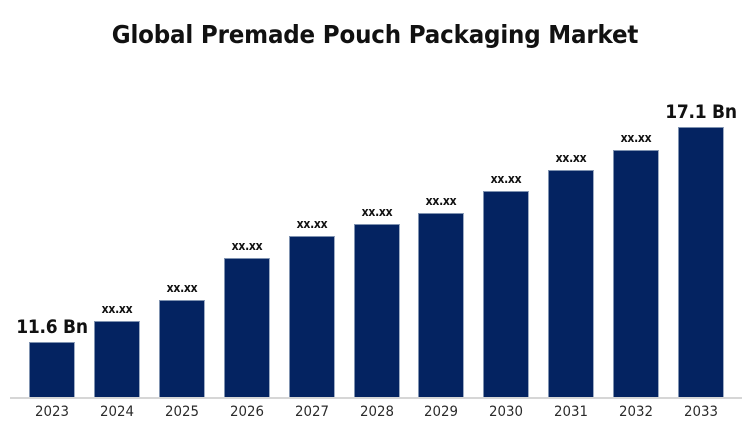 This screenshot has height=438, width=750. Describe the element at coordinates (376, 398) in the screenshot. I see `x-axis-line` at that location.